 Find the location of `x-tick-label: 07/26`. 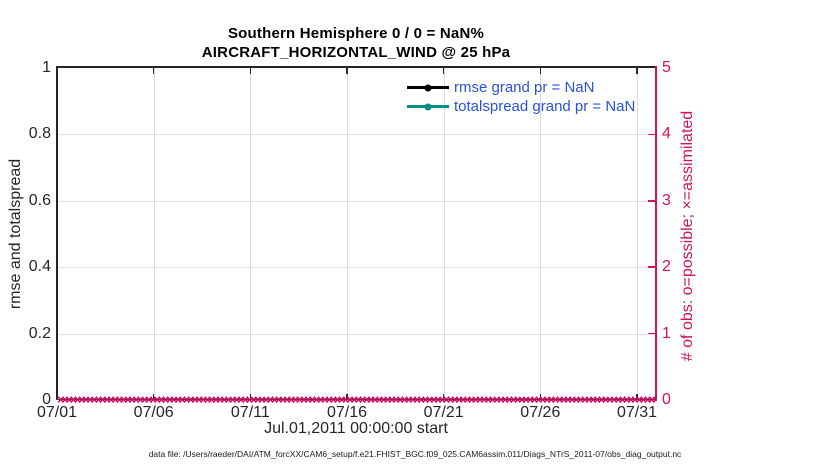

x-tick-label: 07/26 is located at coordinates (540, 412).